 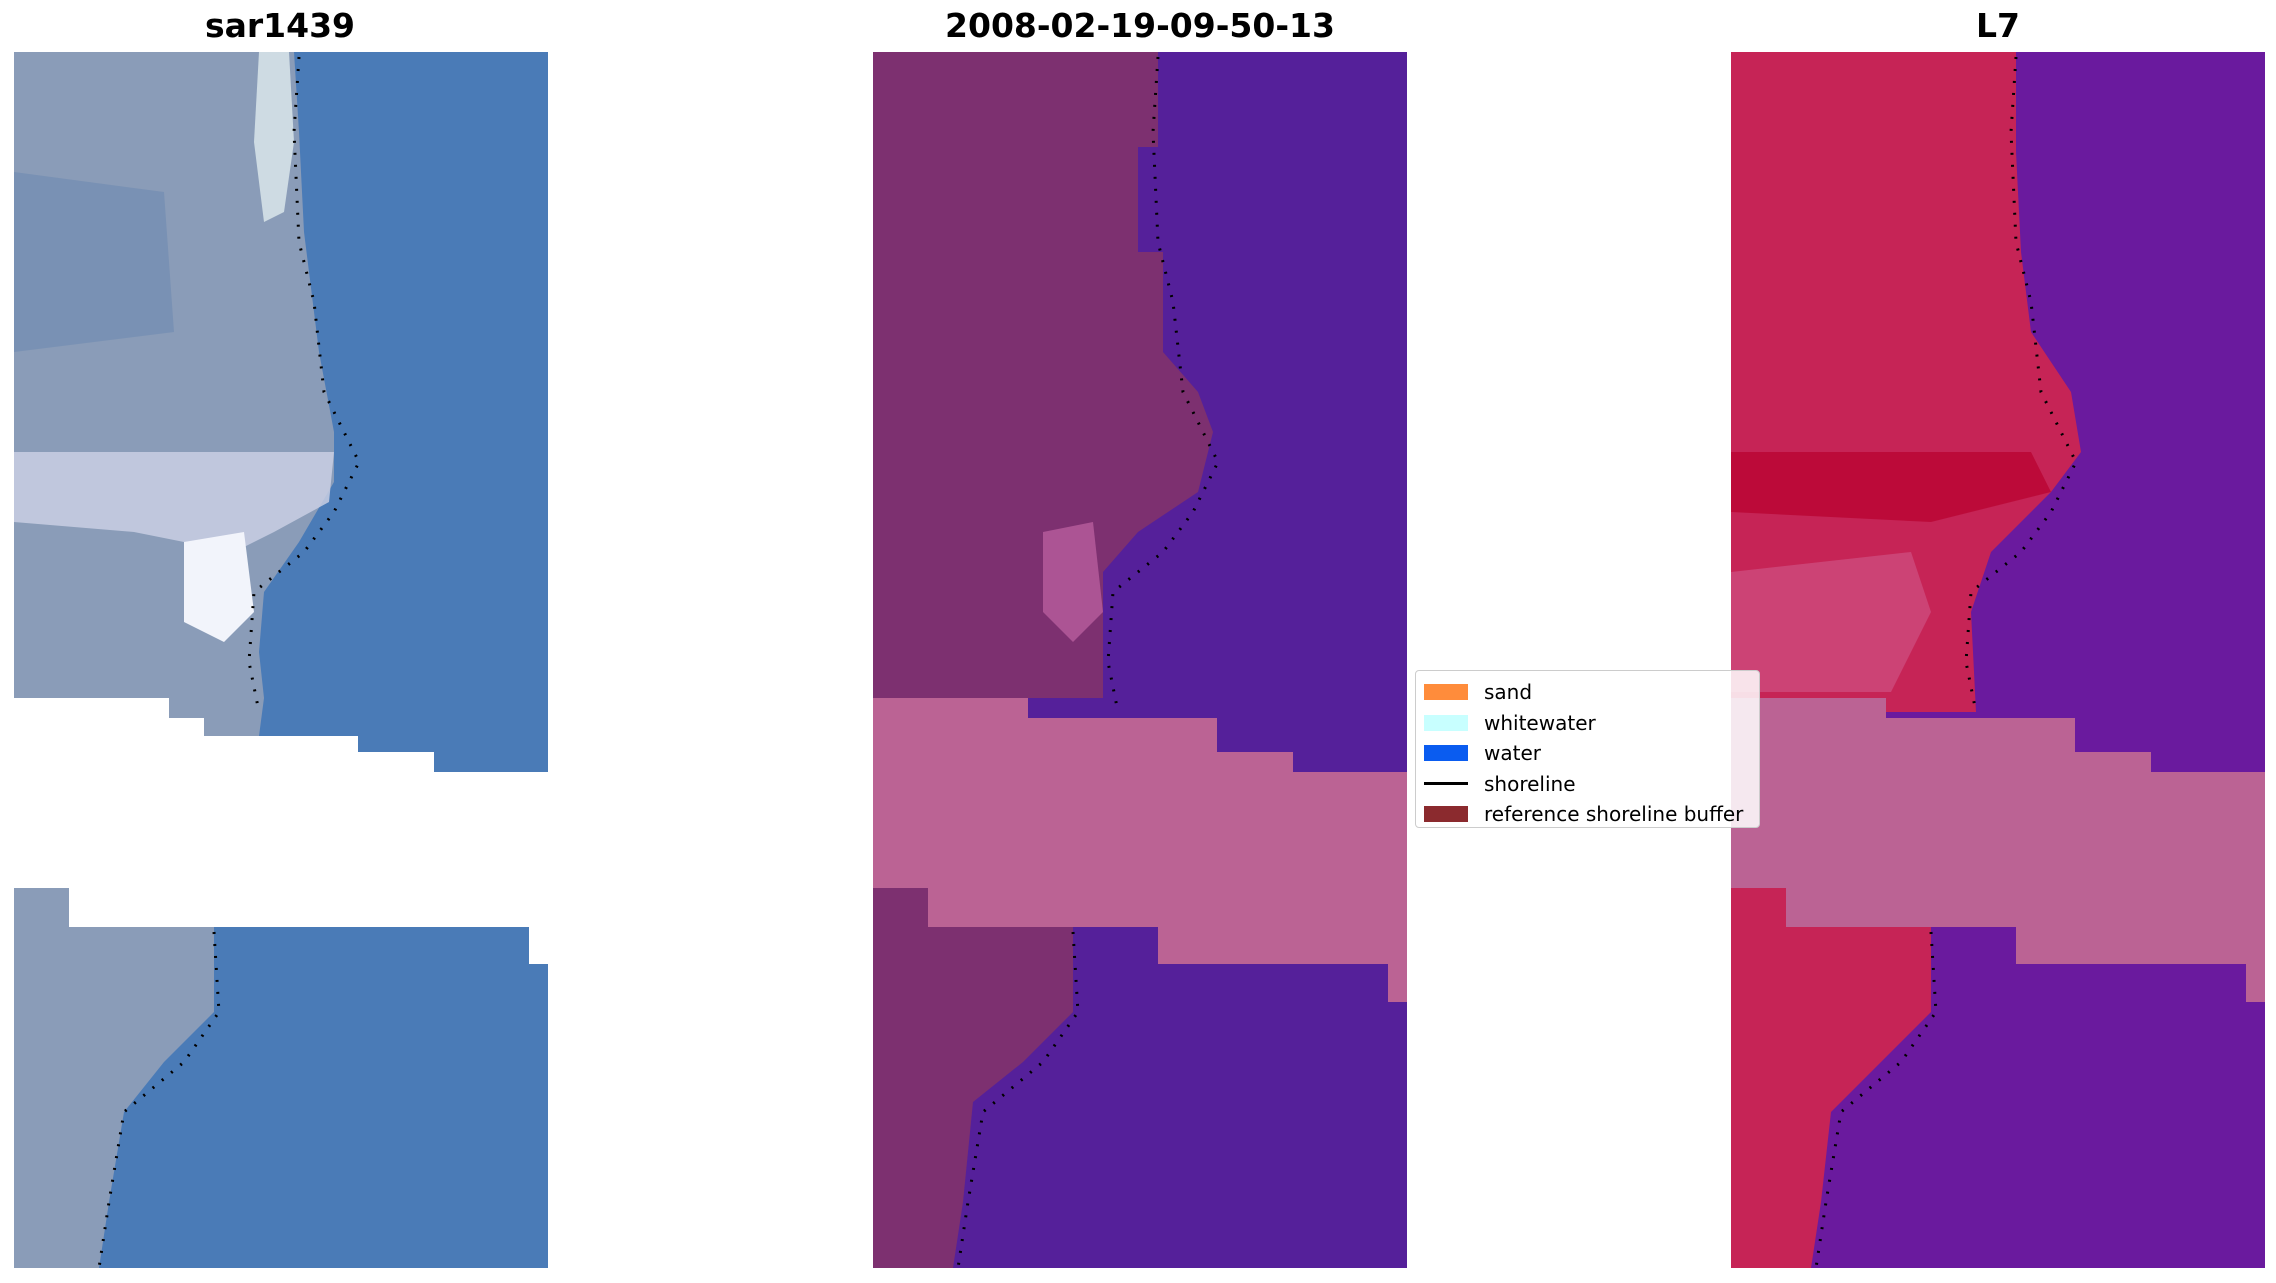 What do you see at coordinates (1876, 1099) in the screenshot?
I see `index-shoreline-bottom` at bounding box center [1876, 1099].